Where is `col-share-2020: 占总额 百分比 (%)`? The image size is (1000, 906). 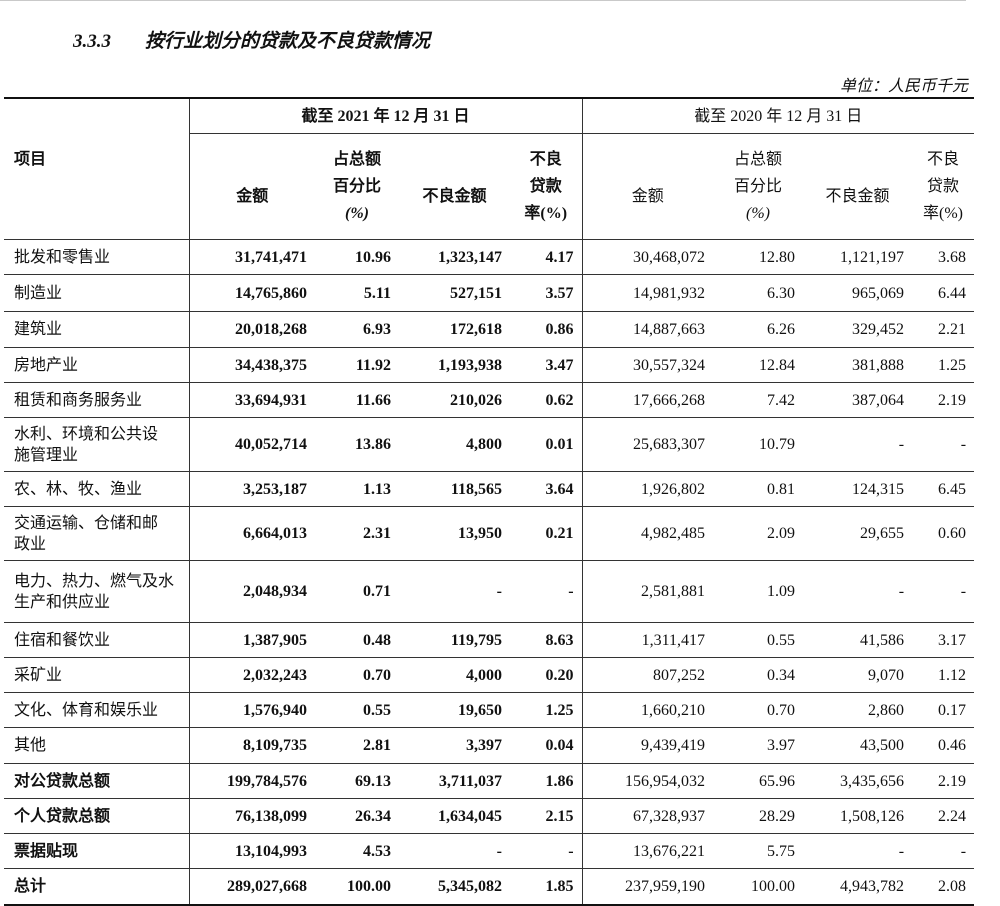
col-share-2020: 占总额 百分比 (%) is located at coordinates (758, 186).